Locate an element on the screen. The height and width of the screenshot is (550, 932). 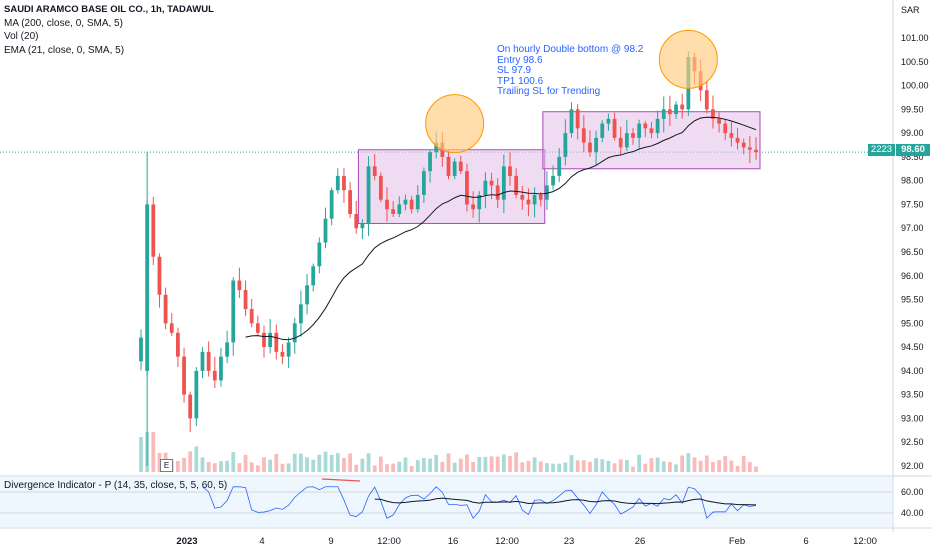
time-tick-label: Feb is located at coordinates (737, 541).